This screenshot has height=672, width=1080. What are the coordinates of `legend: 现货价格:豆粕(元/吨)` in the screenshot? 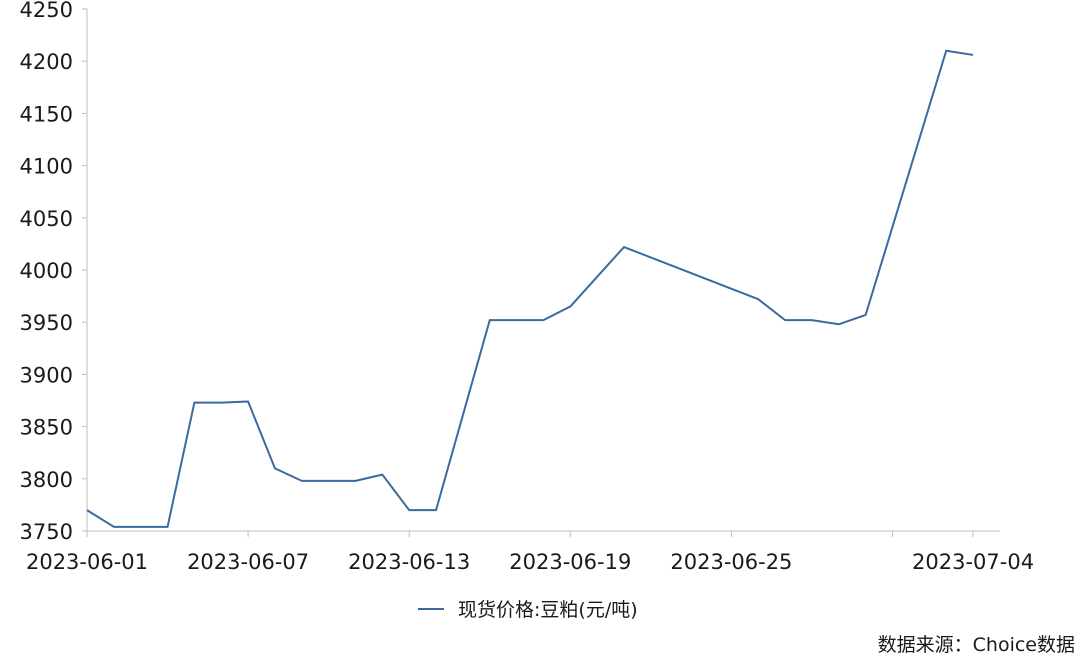 It's located at (528, 610).